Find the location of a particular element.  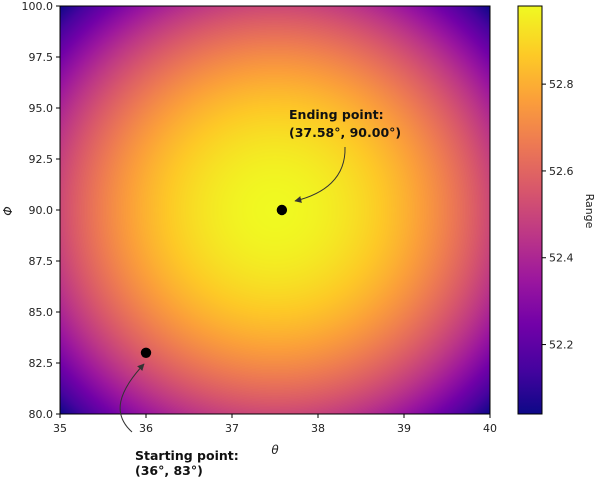

y-tick-label: 92.5 is located at coordinates (41, 159).